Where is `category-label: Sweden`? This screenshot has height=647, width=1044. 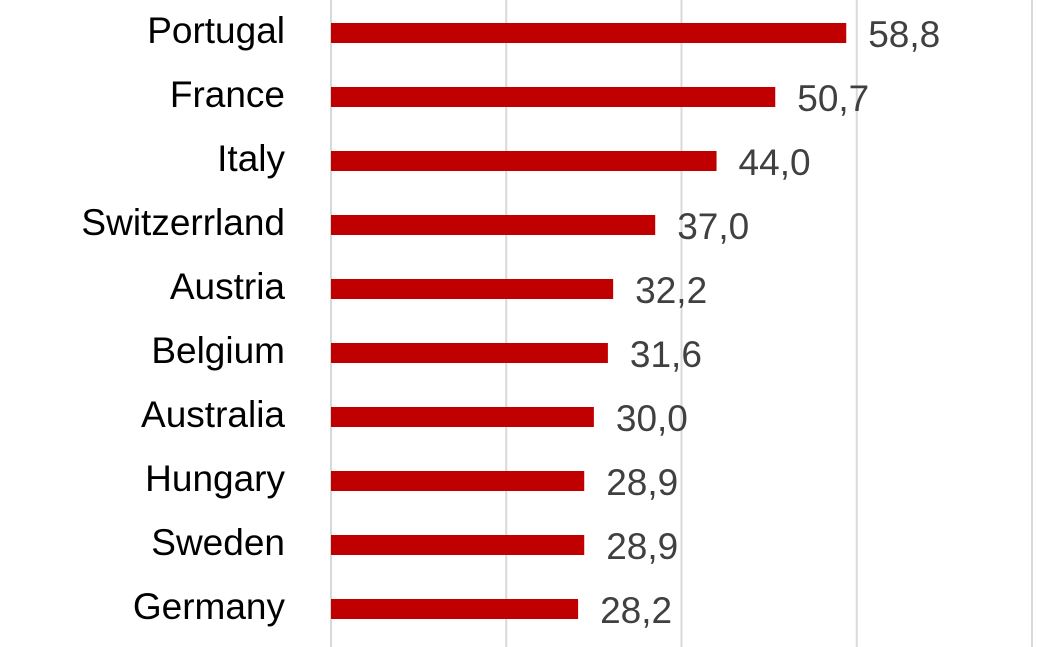 category-label: Sweden is located at coordinates (218, 542).